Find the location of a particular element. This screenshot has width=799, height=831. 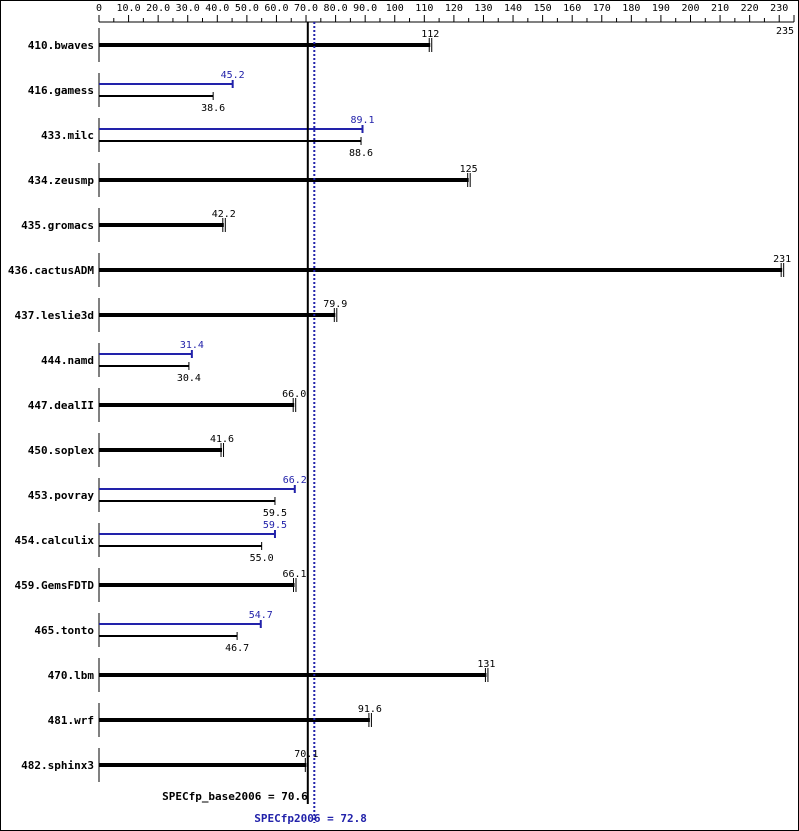

x-tick-label: 60.0 is located at coordinates (276, 8).